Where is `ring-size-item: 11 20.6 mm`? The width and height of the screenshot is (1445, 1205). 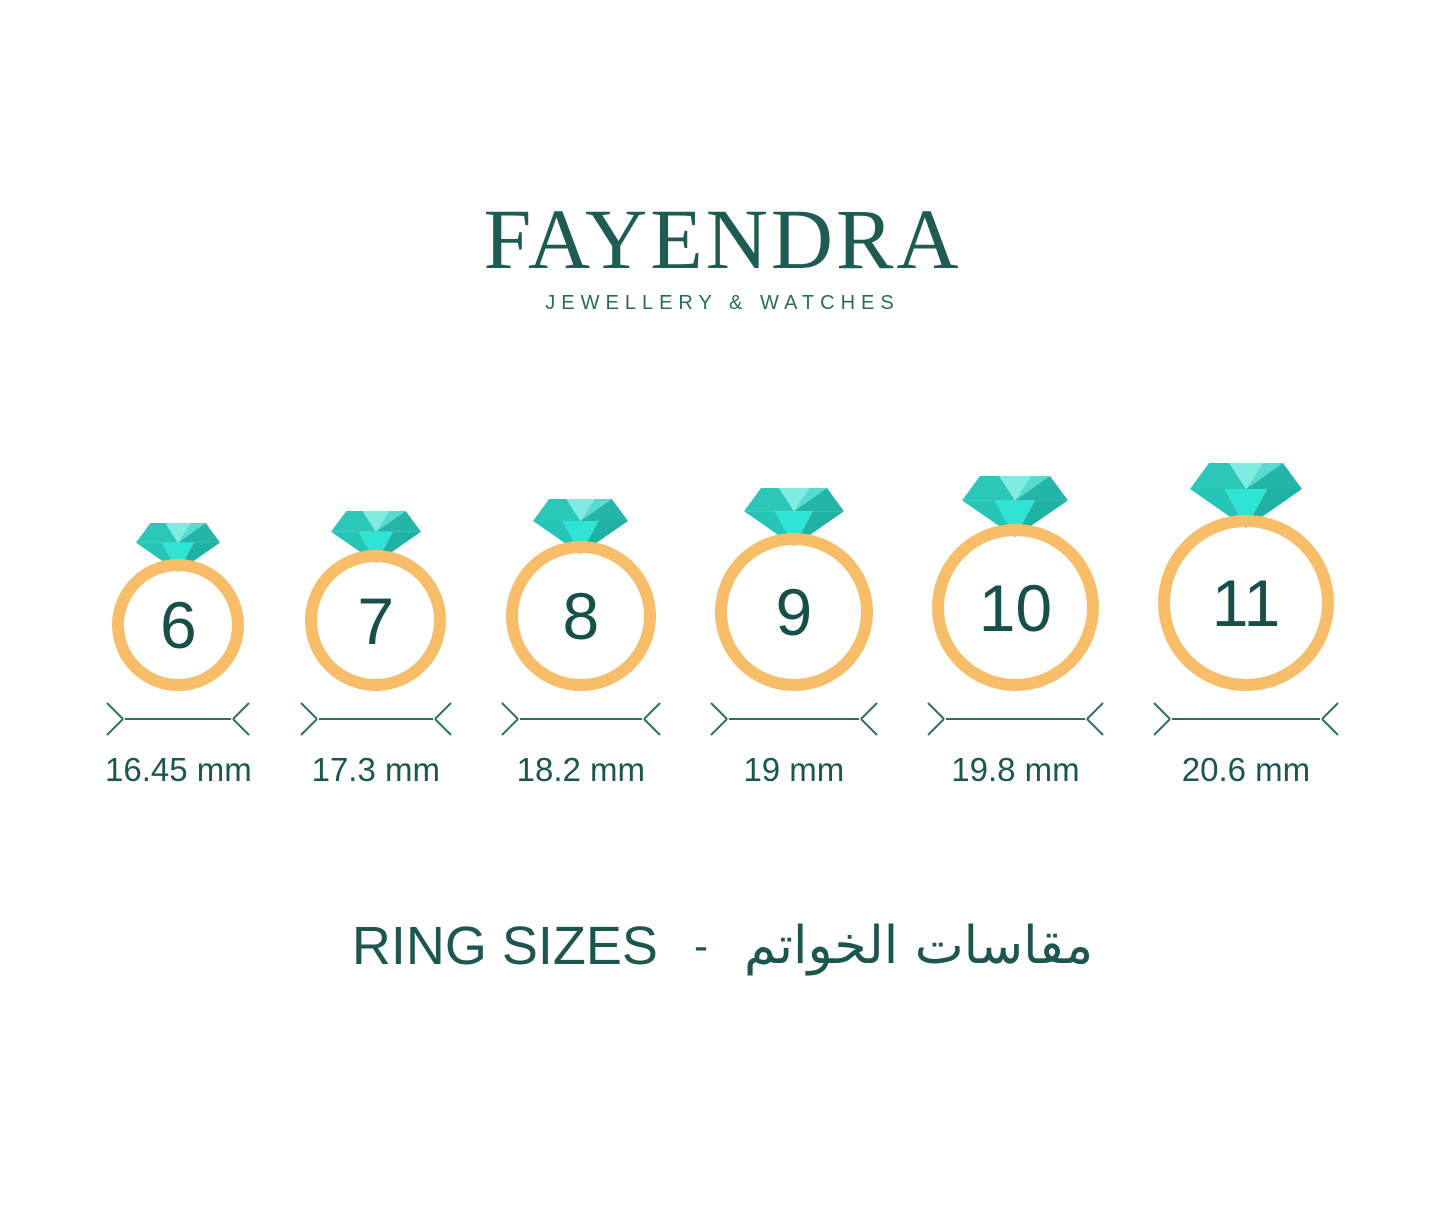
ring-size-item: 11 20.6 mm is located at coordinates (1246, 626).